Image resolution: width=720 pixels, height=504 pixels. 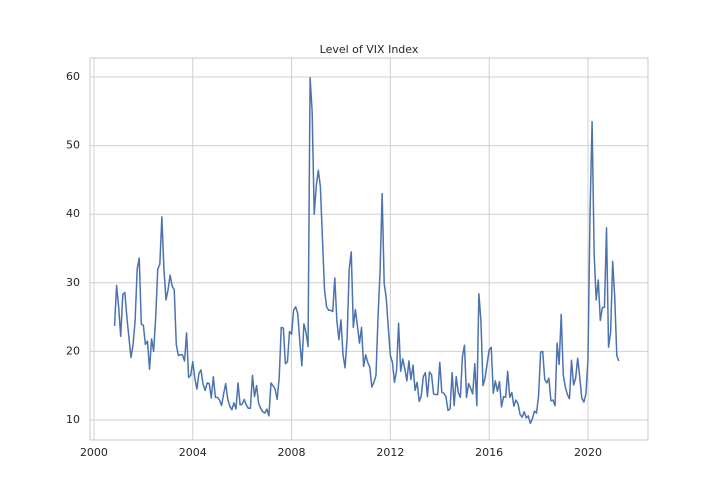 I want to click on x-tick-label: 2008, so click(x=292, y=452).